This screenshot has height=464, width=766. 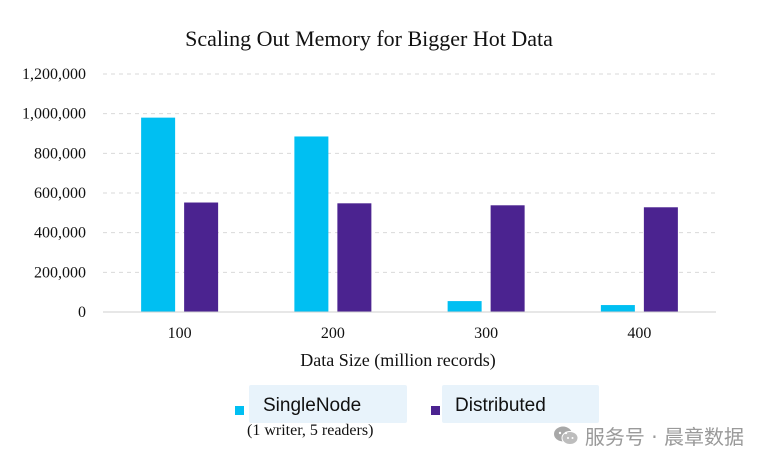 What do you see at coordinates (54, 74) in the screenshot?
I see `y-tick-label: 1,200,000` at bounding box center [54, 74].